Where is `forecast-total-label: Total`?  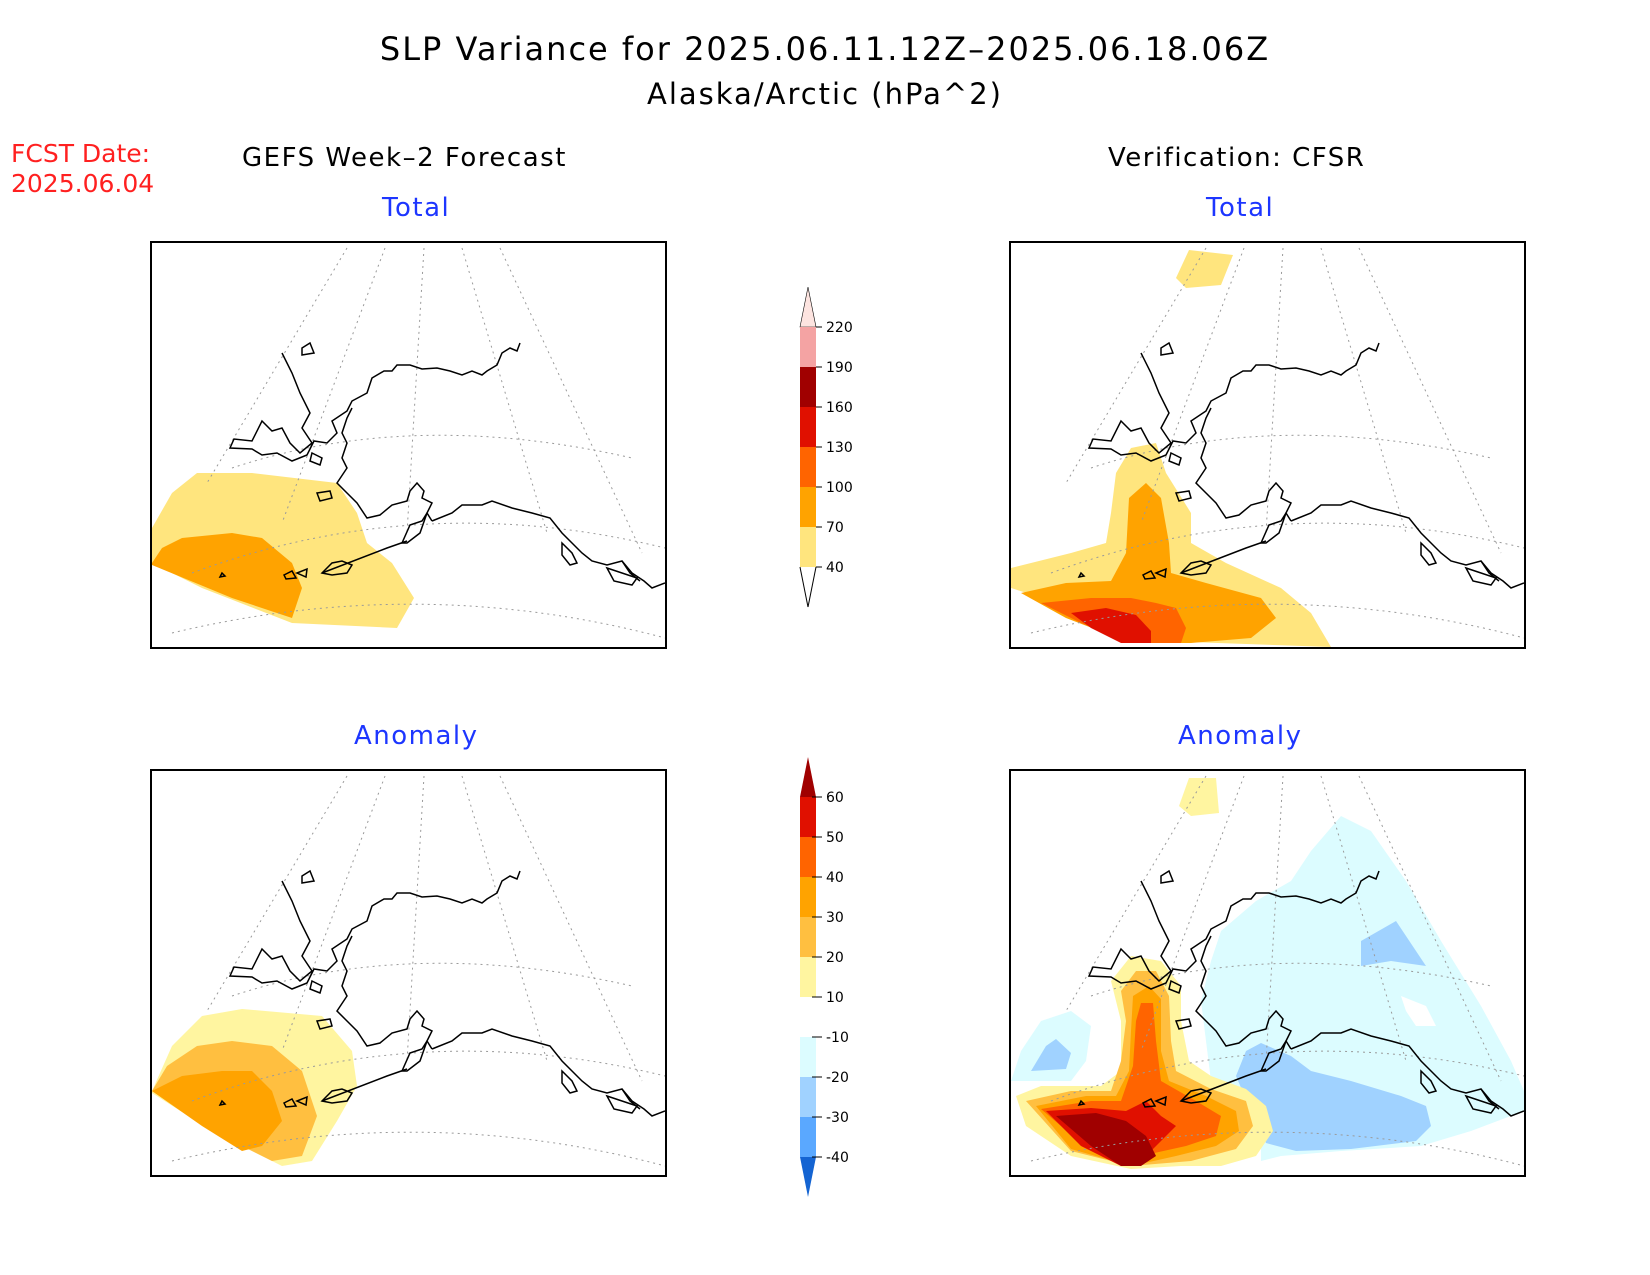
forecast-total-label: Total is located at coordinates (416, 208).